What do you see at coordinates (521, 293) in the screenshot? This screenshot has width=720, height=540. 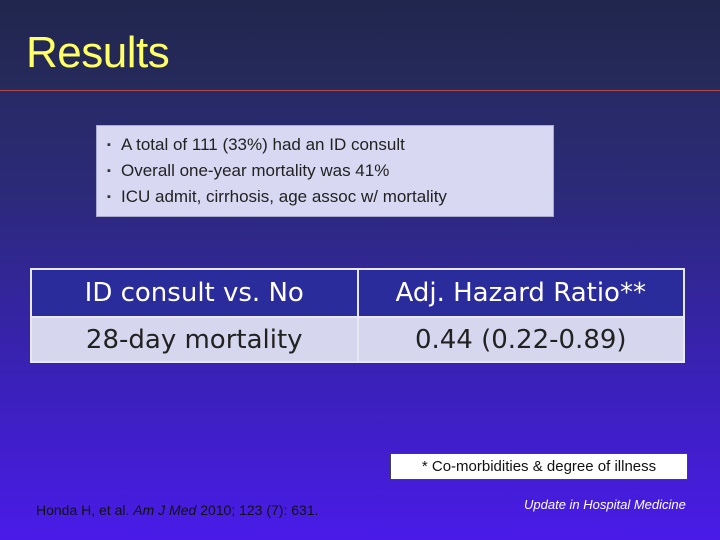 I see `table-header-cell: Adj. Hazard Ratio**` at bounding box center [521, 293].